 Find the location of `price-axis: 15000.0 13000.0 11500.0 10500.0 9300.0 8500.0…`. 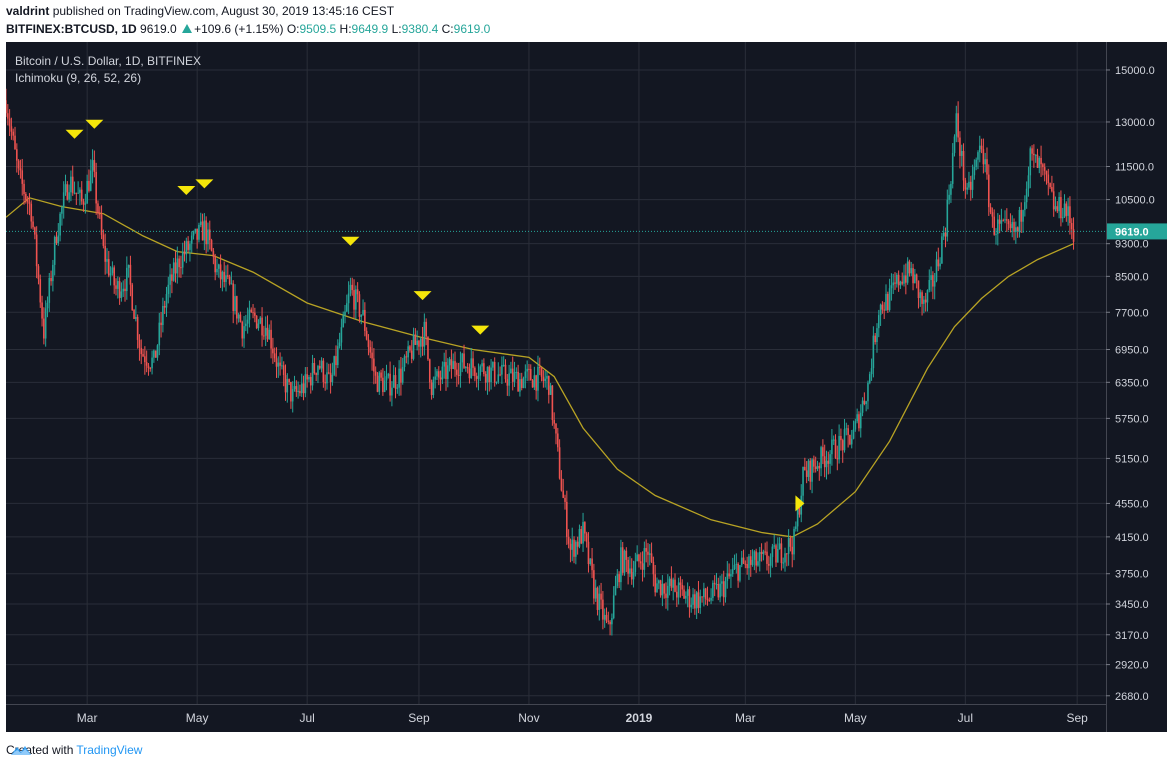

price-axis: 15000.0 13000.0 11500.0 10500.0 9300.0 8500.0… is located at coordinates (1130, 387).